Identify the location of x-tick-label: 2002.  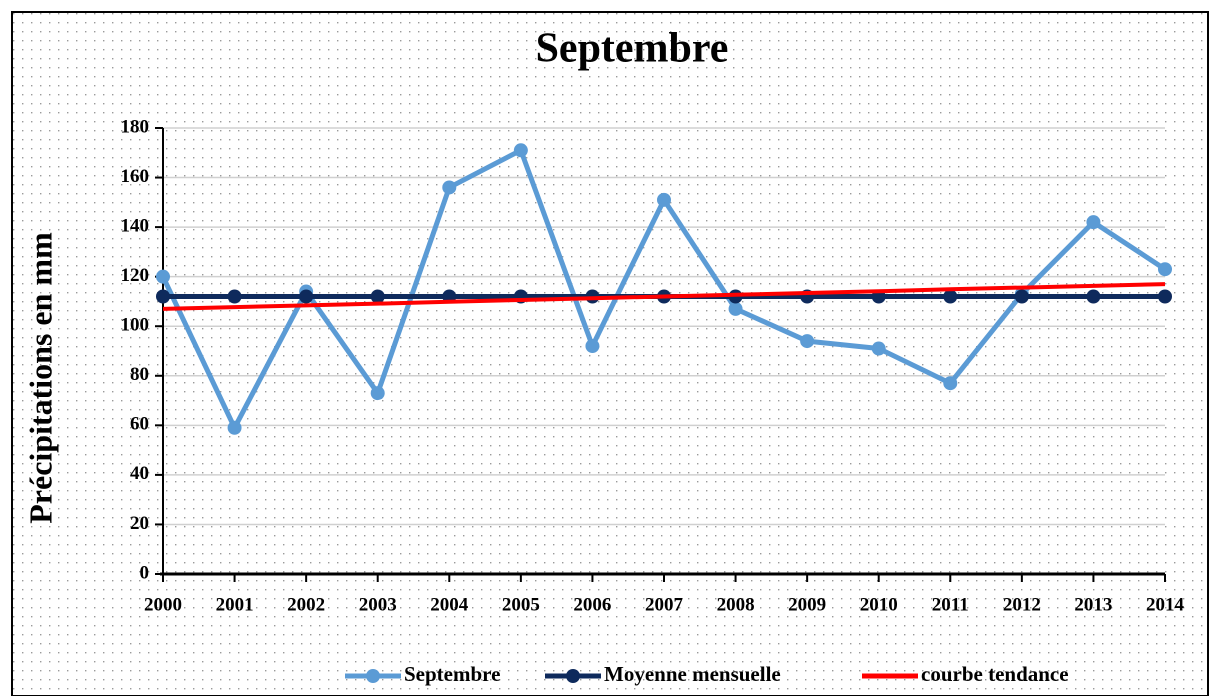
(306, 604).